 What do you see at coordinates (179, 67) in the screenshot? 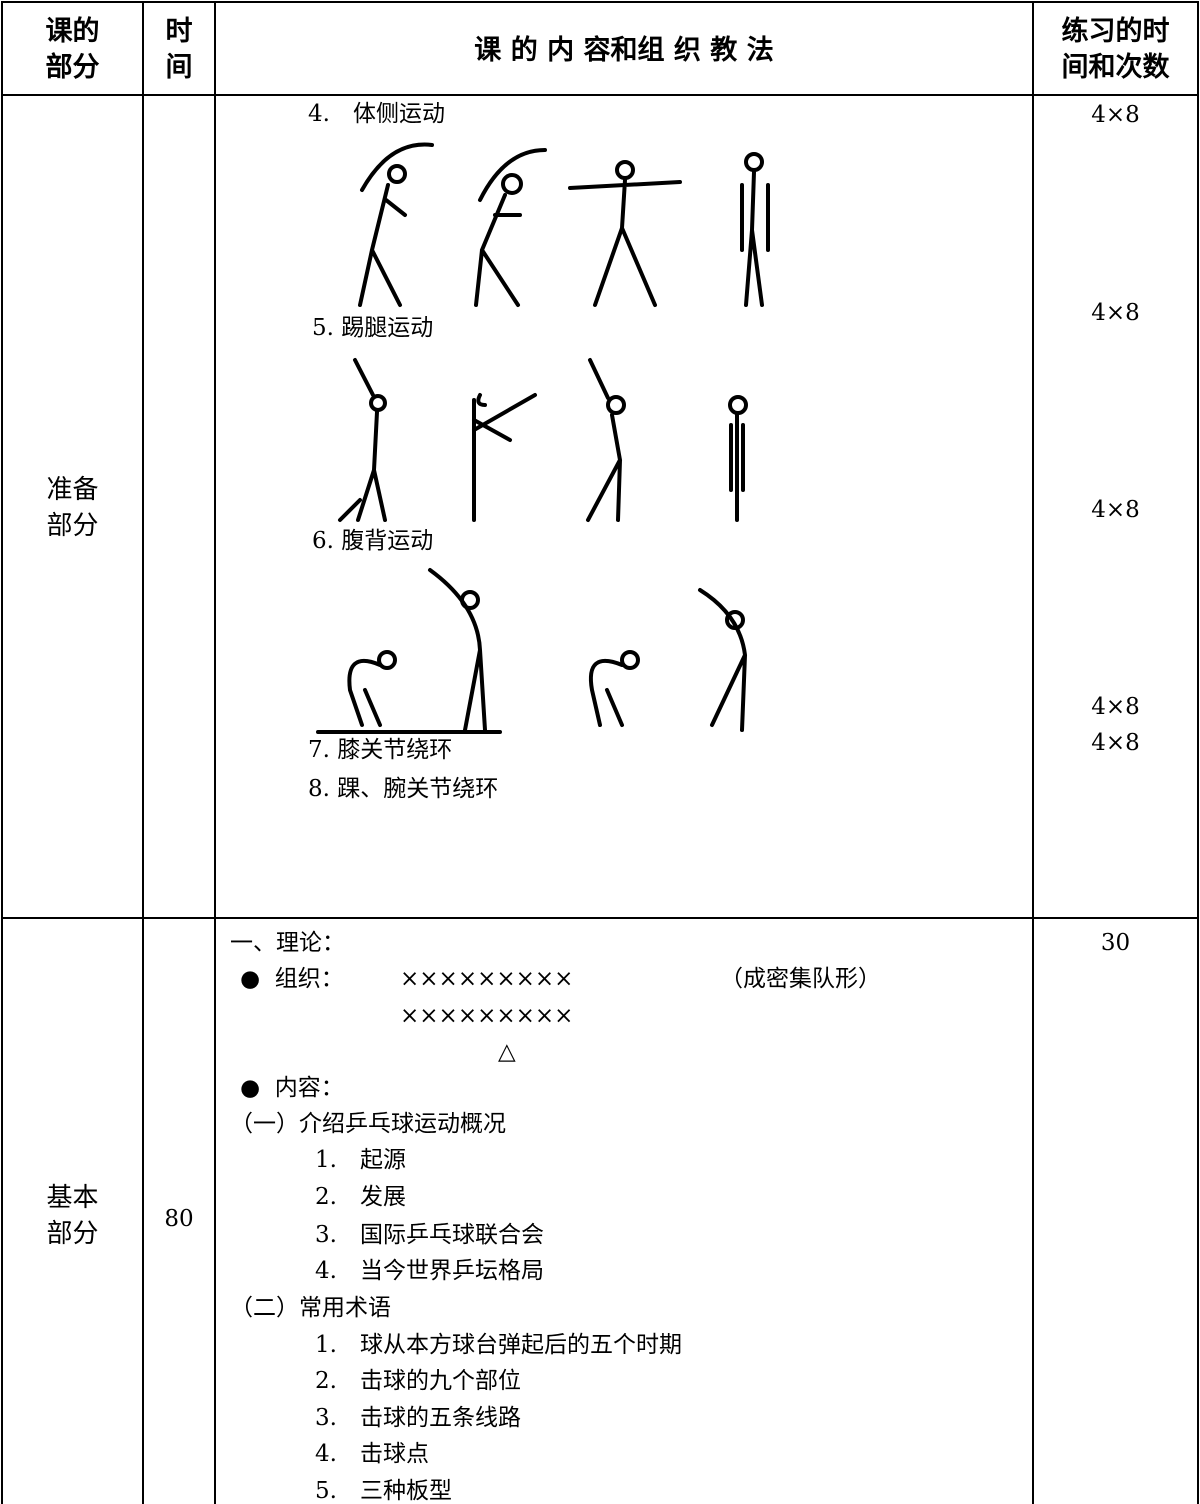
I see `header-text: 间` at bounding box center [179, 67].